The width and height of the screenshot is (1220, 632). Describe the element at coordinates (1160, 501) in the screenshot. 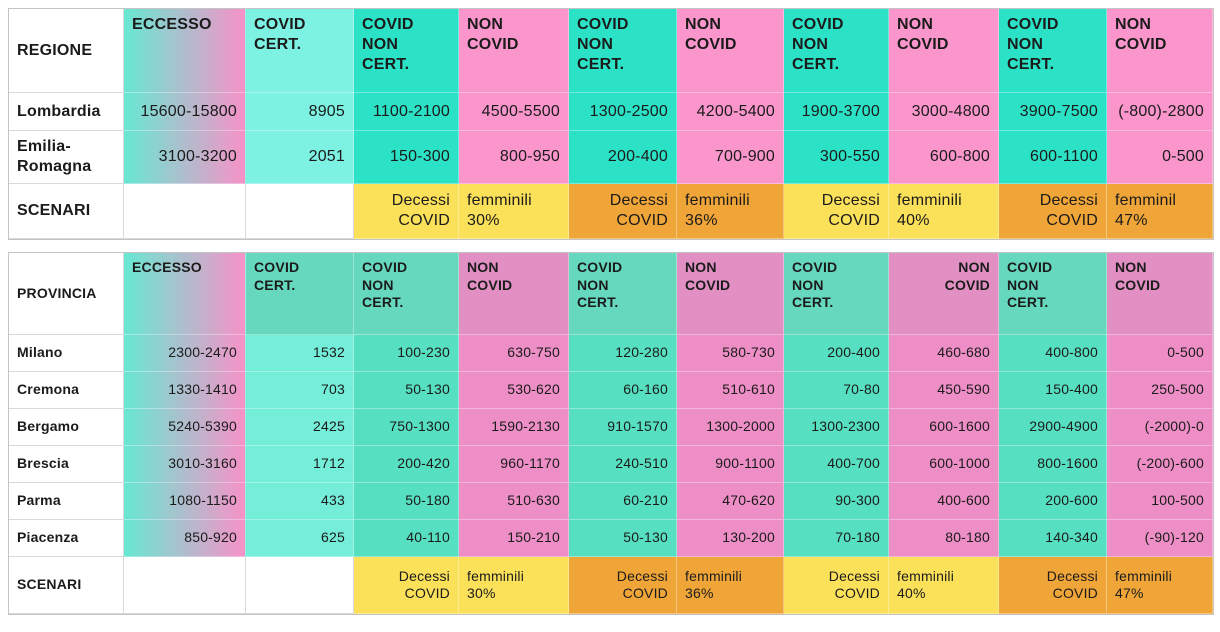

I see `data-cell: 100-500` at that location.